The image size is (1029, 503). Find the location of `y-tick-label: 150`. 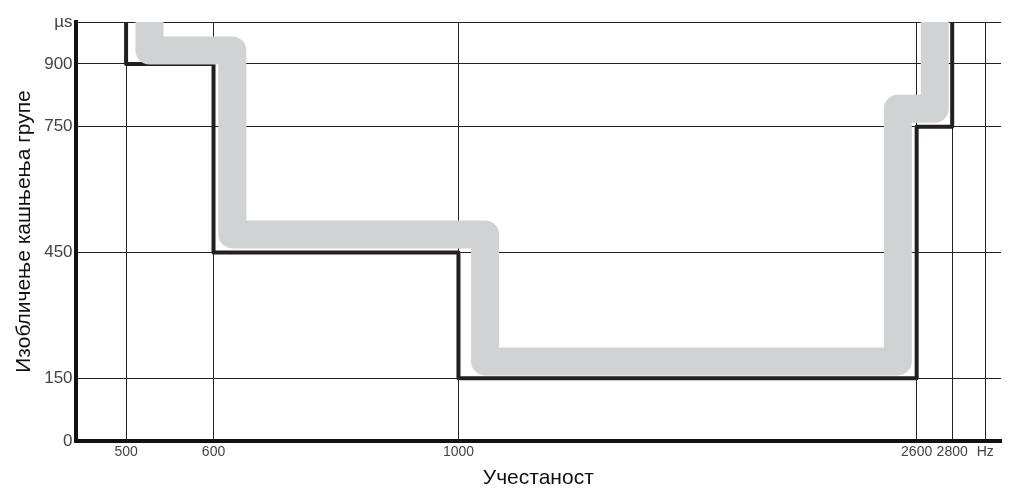

y-tick-label: 150 is located at coordinates (58, 377).